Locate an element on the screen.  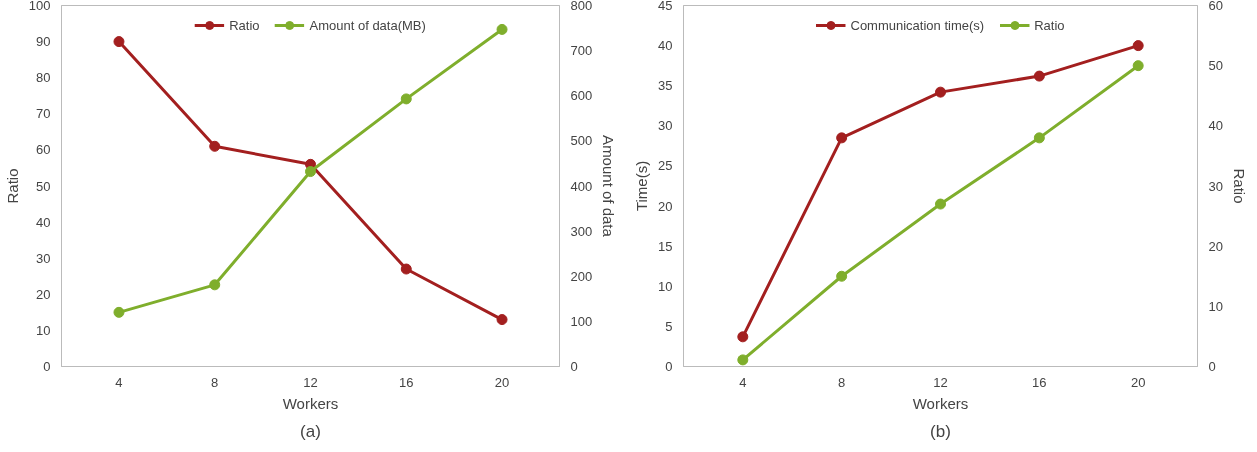
y2-tick-label: 400 is located at coordinates (581, 186).